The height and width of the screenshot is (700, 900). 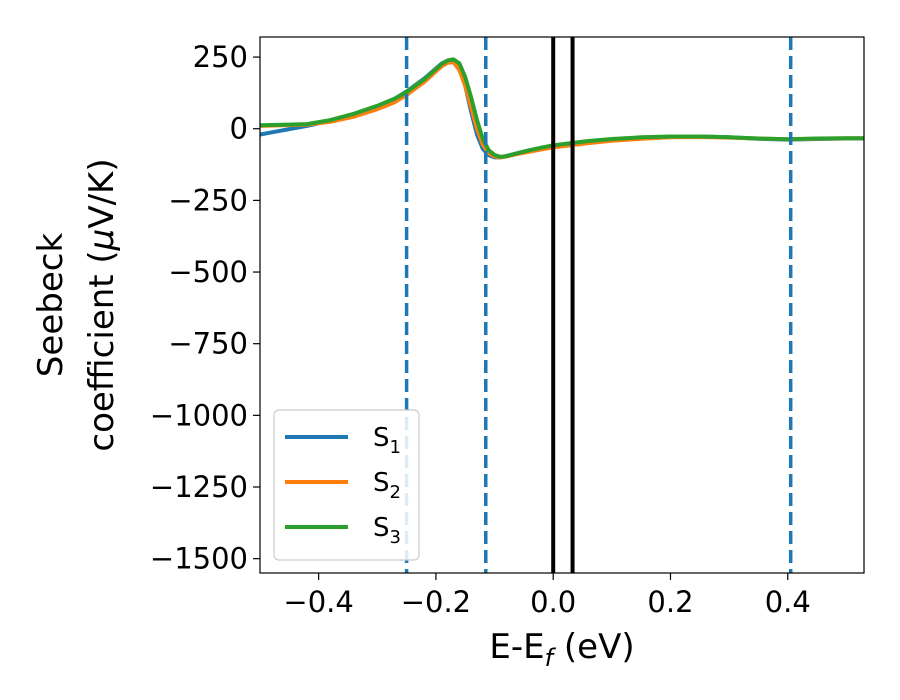 What do you see at coordinates (239, 129) in the screenshot?
I see `y-tick-label: 0` at bounding box center [239, 129].